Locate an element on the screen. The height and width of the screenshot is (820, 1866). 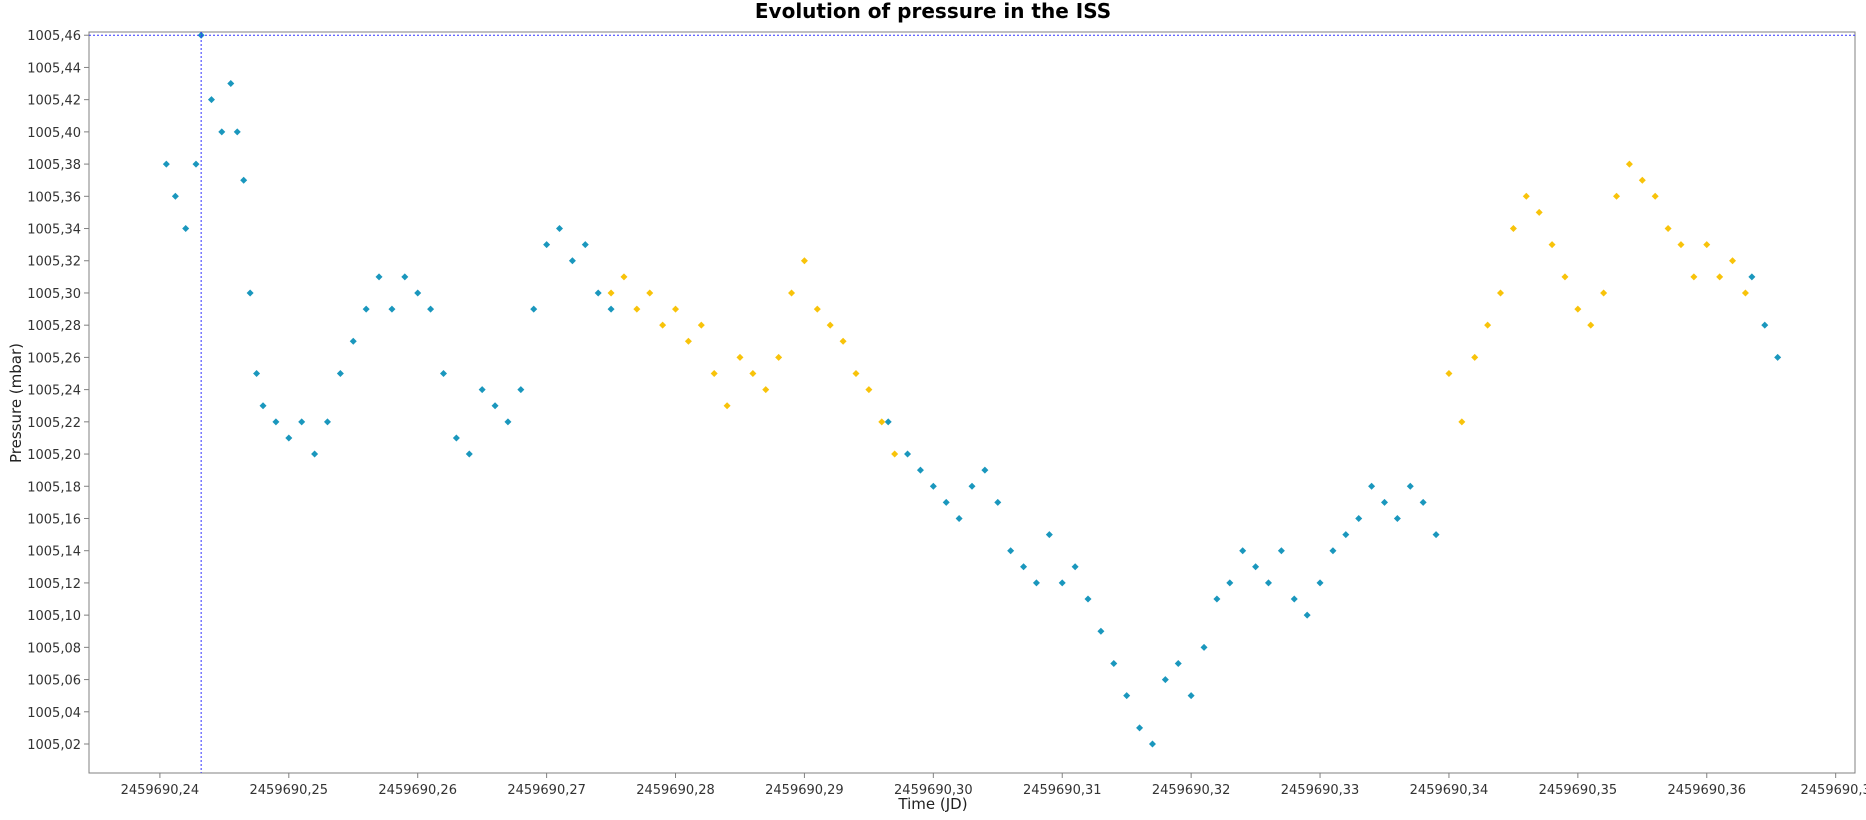
y-tick-label: 1005,14 is located at coordinates (54, 552).